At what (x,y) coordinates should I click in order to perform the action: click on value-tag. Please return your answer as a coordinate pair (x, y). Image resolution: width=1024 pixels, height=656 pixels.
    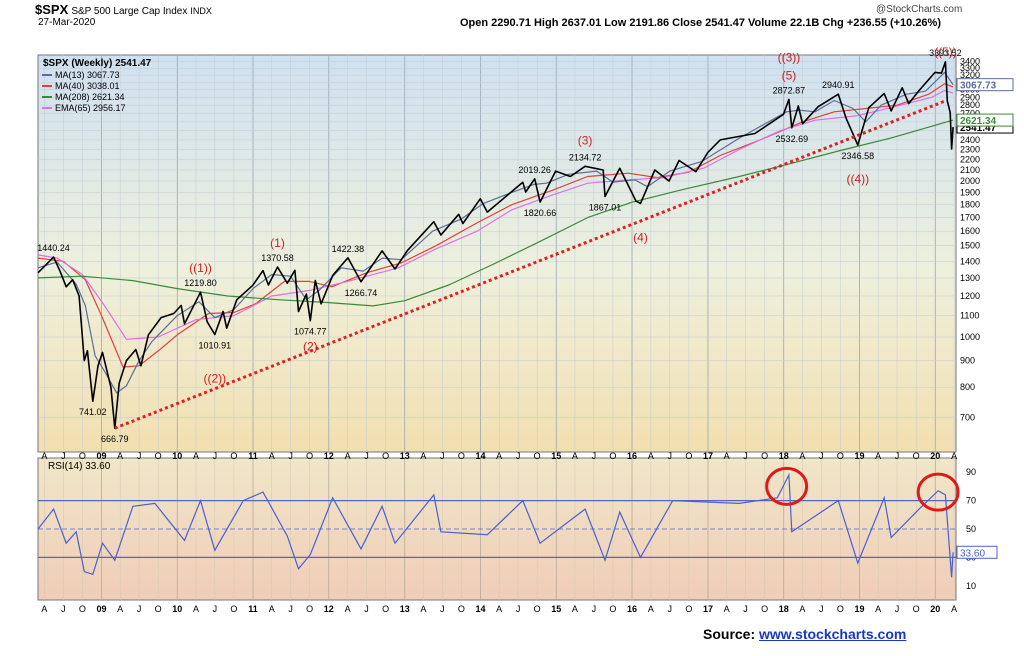
    Looking at the image, I should click on (985, 120).